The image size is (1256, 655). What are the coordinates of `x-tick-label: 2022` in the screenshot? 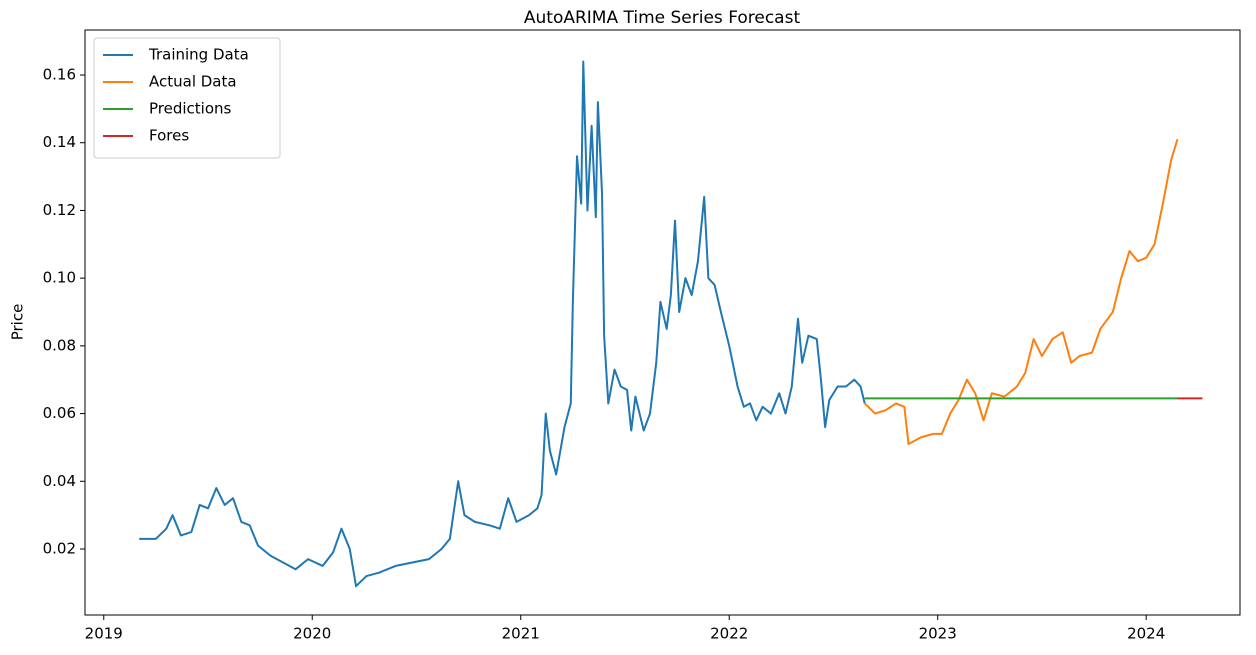 It's located at (729, 634).